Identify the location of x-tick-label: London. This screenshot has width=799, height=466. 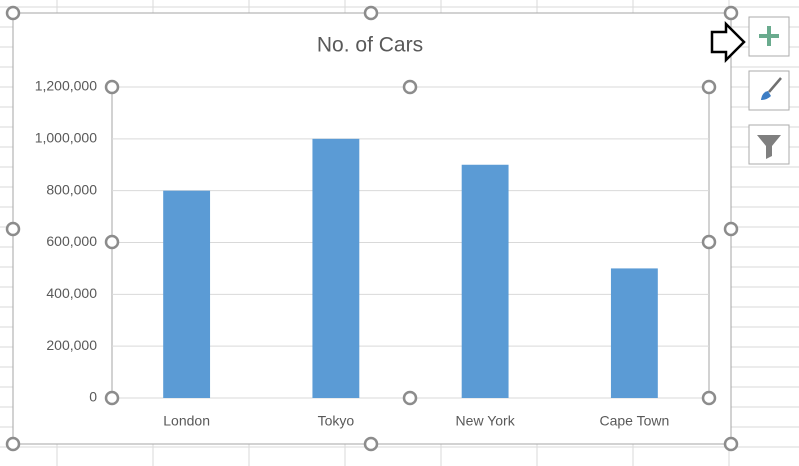
(186, 421).